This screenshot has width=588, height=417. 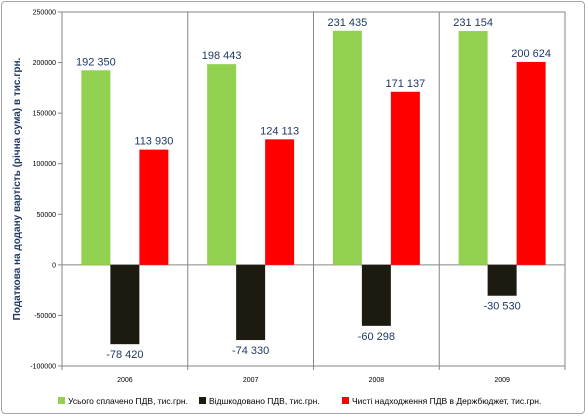 What do you see at coordinates (222, 56) in the screenshot?
I see `data-label: 198 443` at bounding box center [222, 56].